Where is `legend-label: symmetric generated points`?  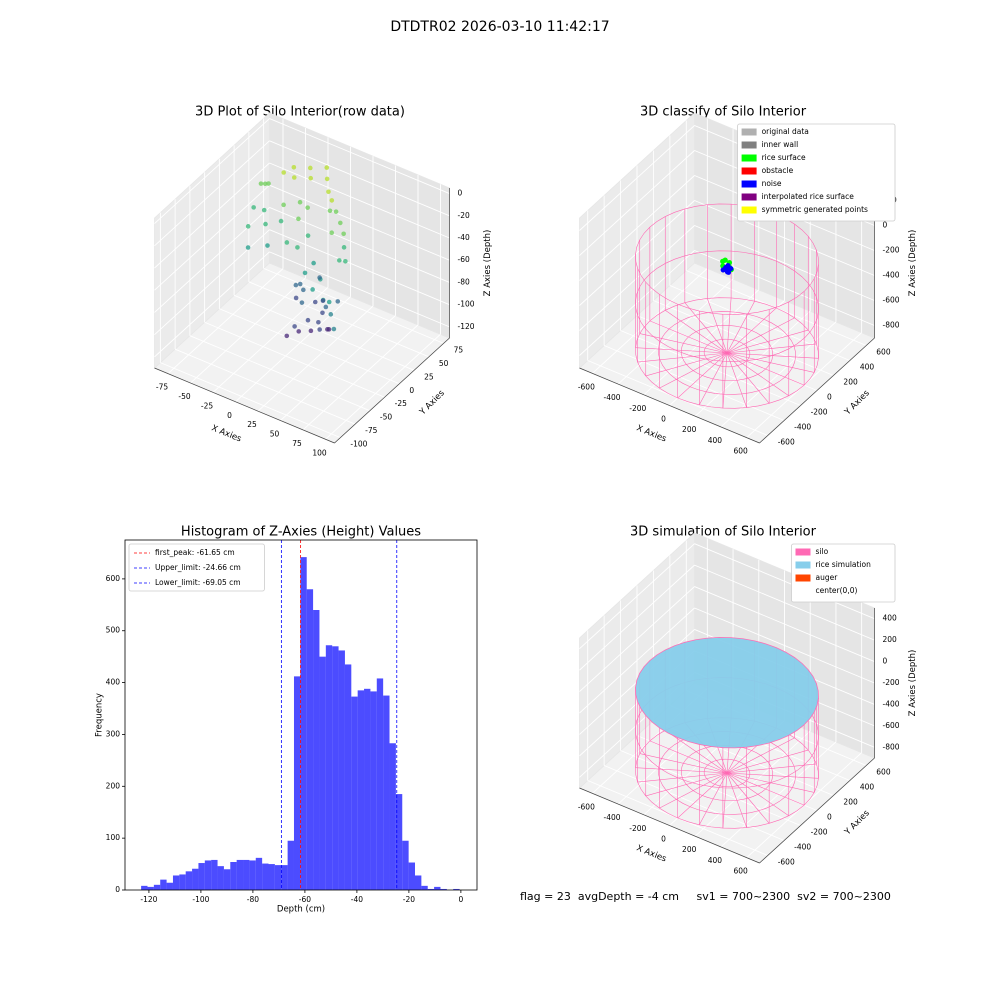
legend-label: symmetric generated points is located at coordinates (815, 209).